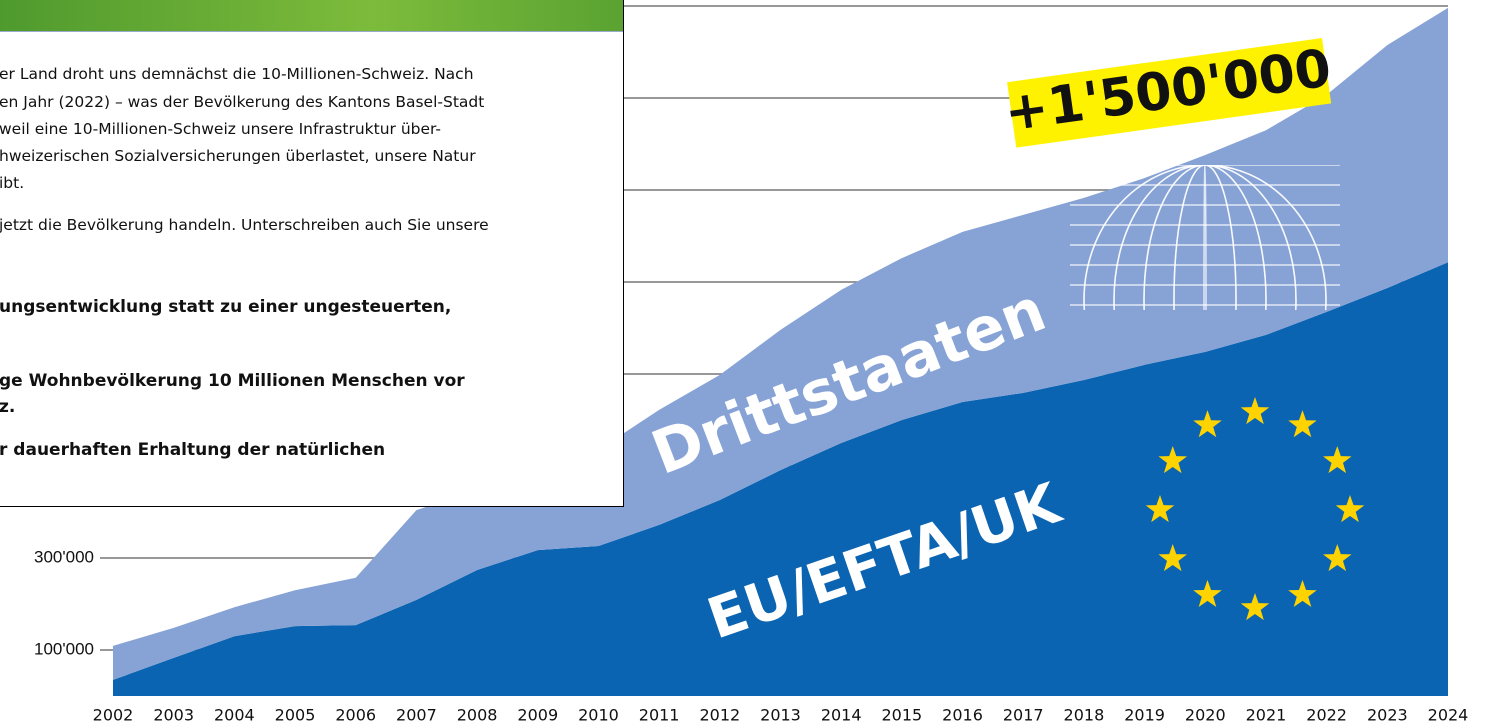 This screenshot has width=1485, height=728. Describe the element at coordinates (719, 715) in the screenshot. I see `x-tick-label: 2012` at that location.